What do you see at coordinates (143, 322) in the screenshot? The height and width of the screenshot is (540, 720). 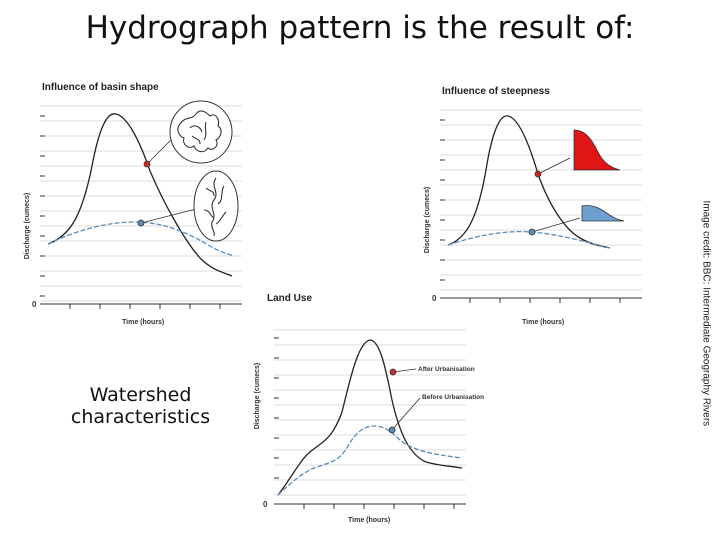 I see `basin-shape-xlabel: Time (hours)` at bounding box center [143, 322].